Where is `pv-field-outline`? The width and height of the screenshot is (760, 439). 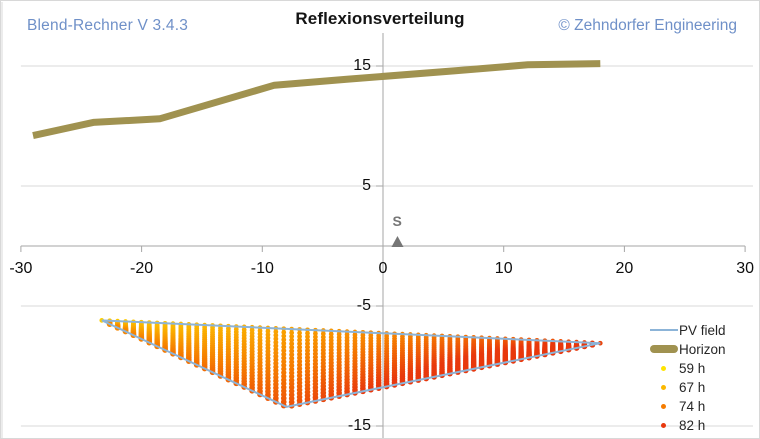
pv-field-outline is located at coordinates (351, 363).